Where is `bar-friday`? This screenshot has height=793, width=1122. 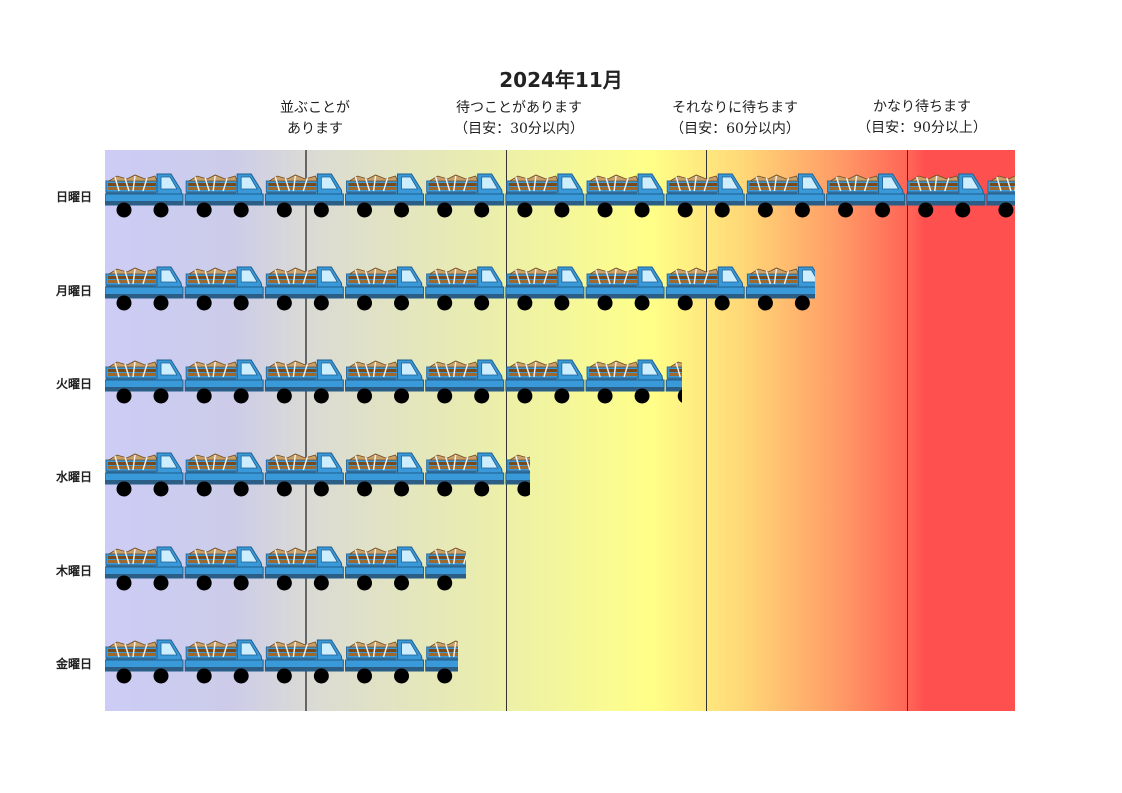
bar-friday is located at coordinates (281, 662).